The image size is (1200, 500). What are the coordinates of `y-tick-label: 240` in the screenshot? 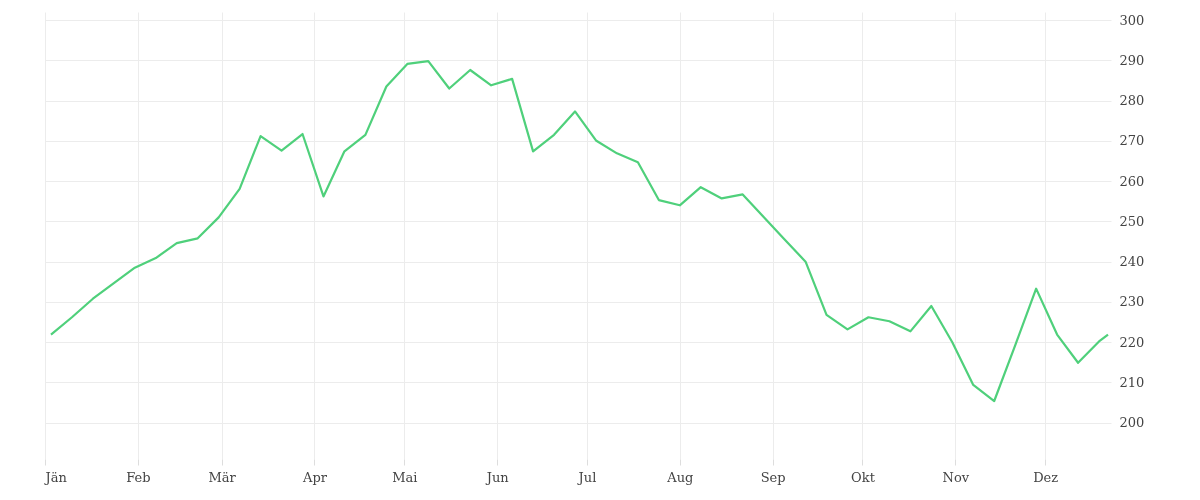 It's located at (1132, 262).